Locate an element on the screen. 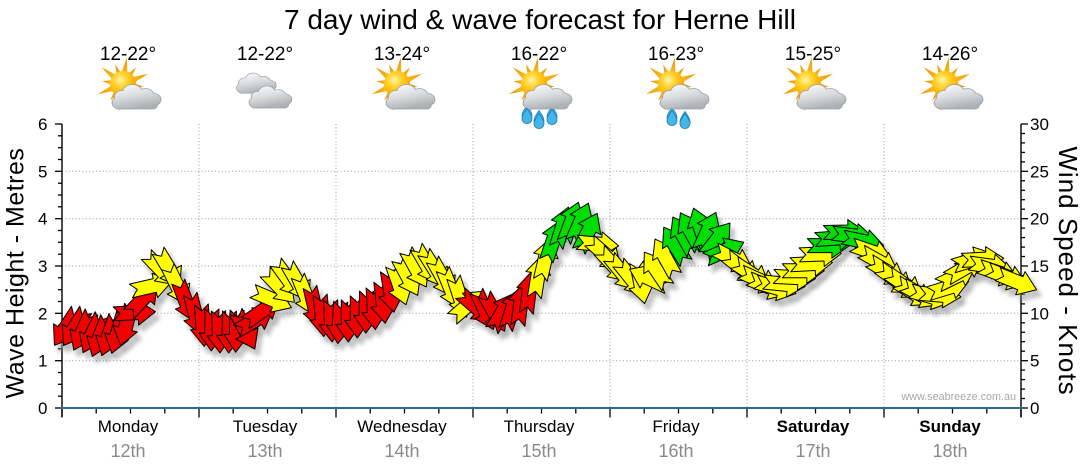 Image resolution: width=1080 pixels, height=475 pixels. svg-text: Monday is located at coordinates (128, 426).